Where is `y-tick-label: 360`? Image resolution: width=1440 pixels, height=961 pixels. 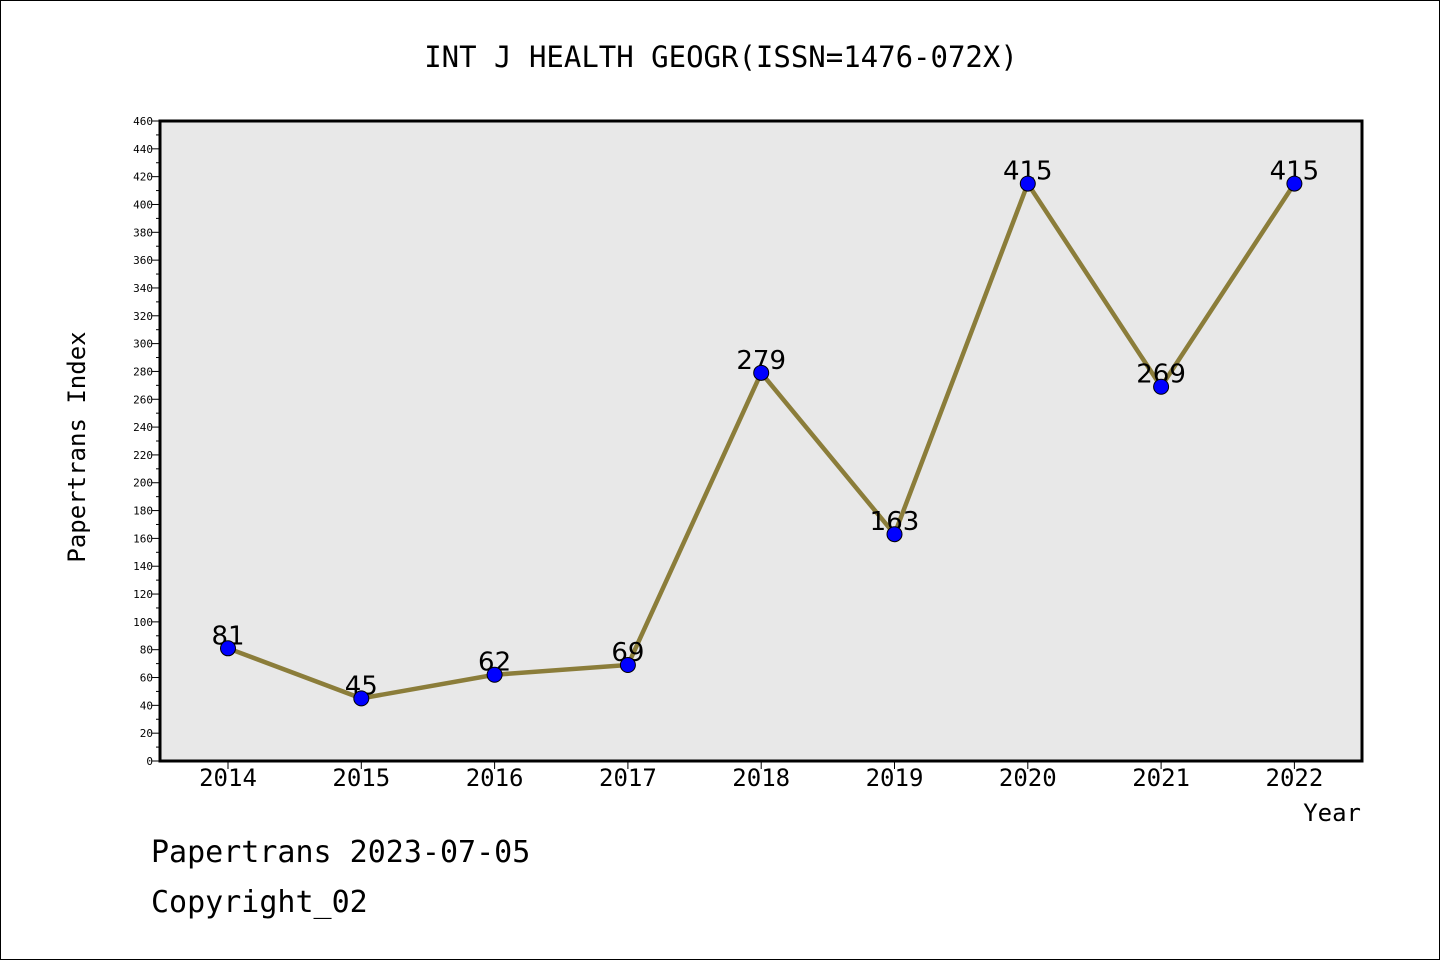
y-tick-label: 360 is located at coordinates (143, 260).